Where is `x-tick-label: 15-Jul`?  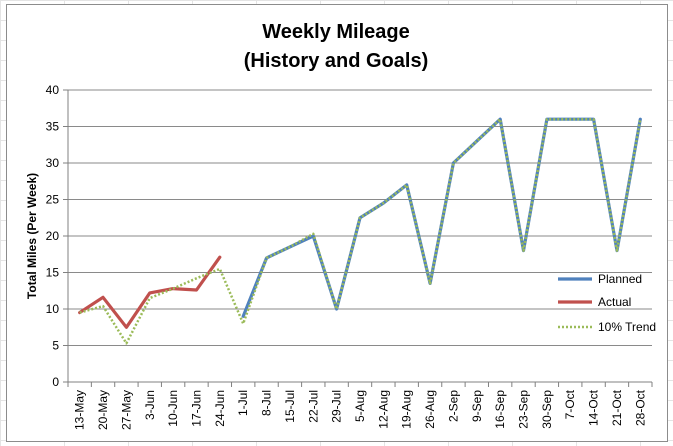
x-tick-label: 15-Jul is located at coordinates (290, 406).